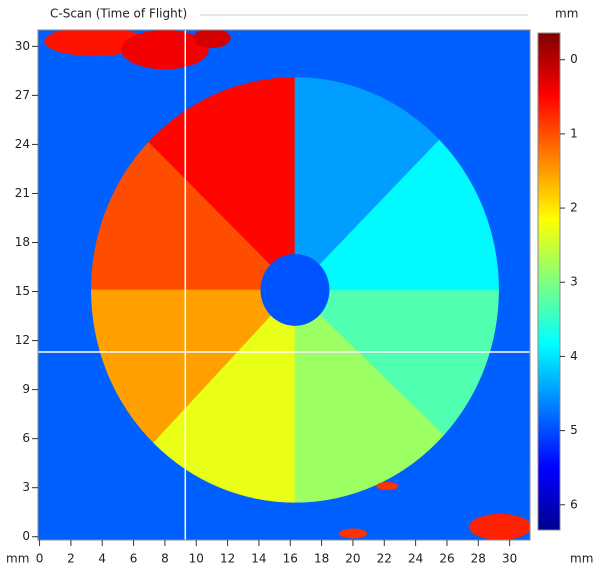  Describe the element at coordinates (26, 487) in the screenshot. I see `y-tick-label: 3` at that location.